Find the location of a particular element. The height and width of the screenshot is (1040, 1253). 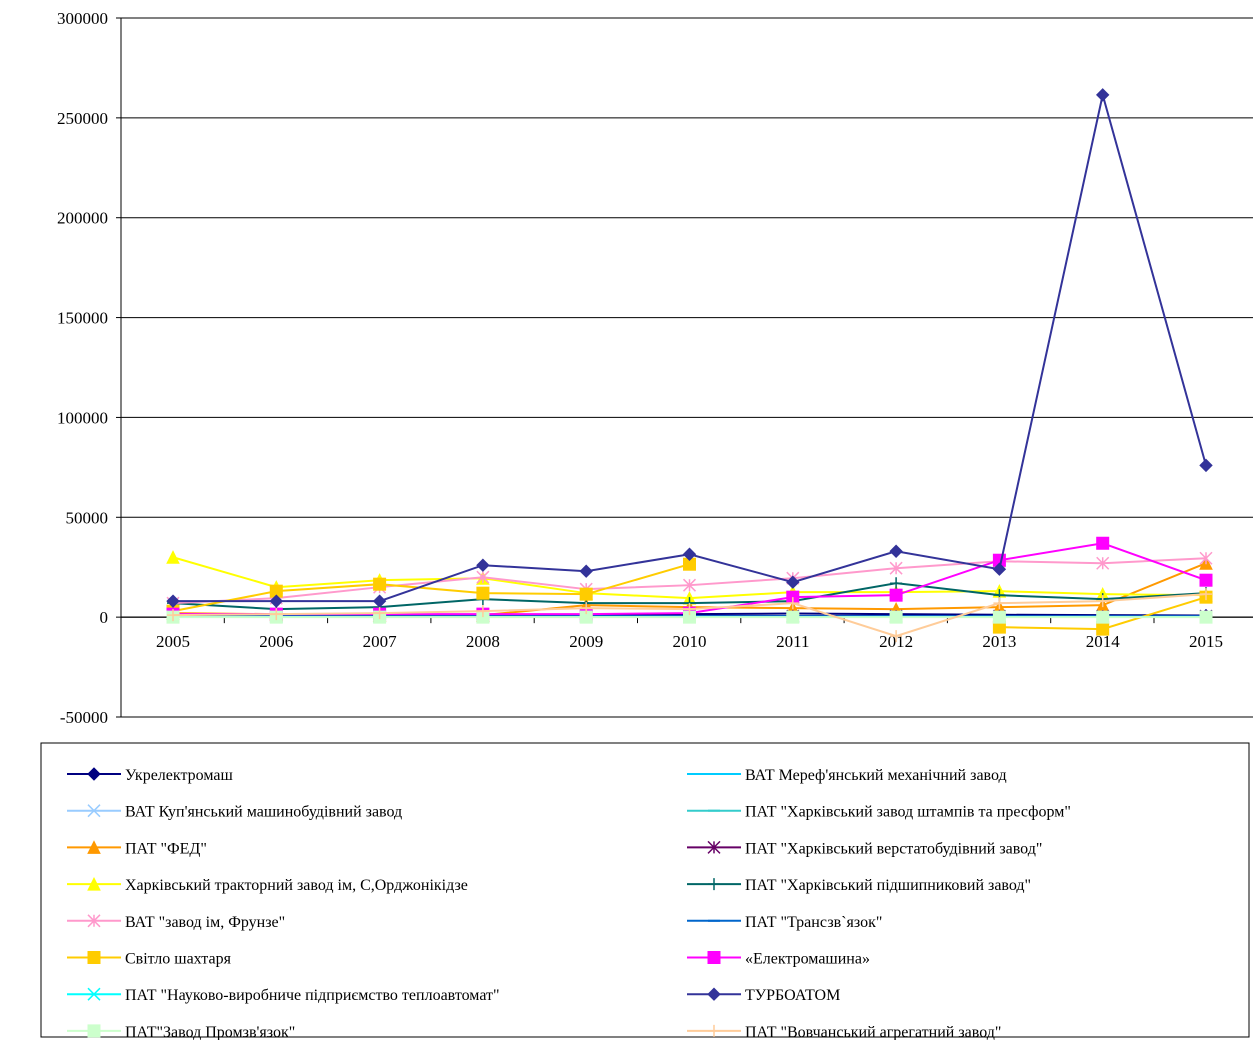

y-tick-label: 250000 is located at coordinates (82, 118).